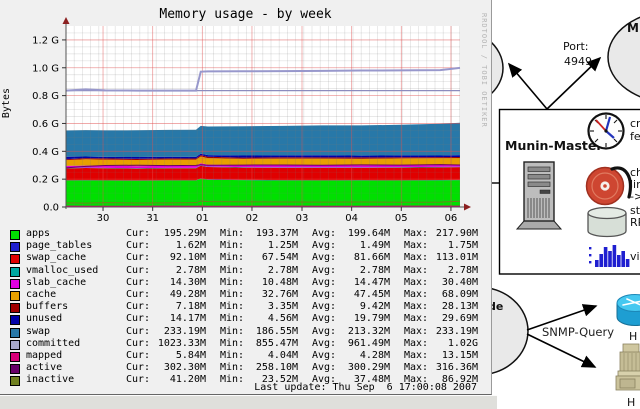 This screenshot has width=640, height=409. Describe the element at coordinates (15, 247) in the screenshot. I see `legend-swatch-page_tables` at that location.